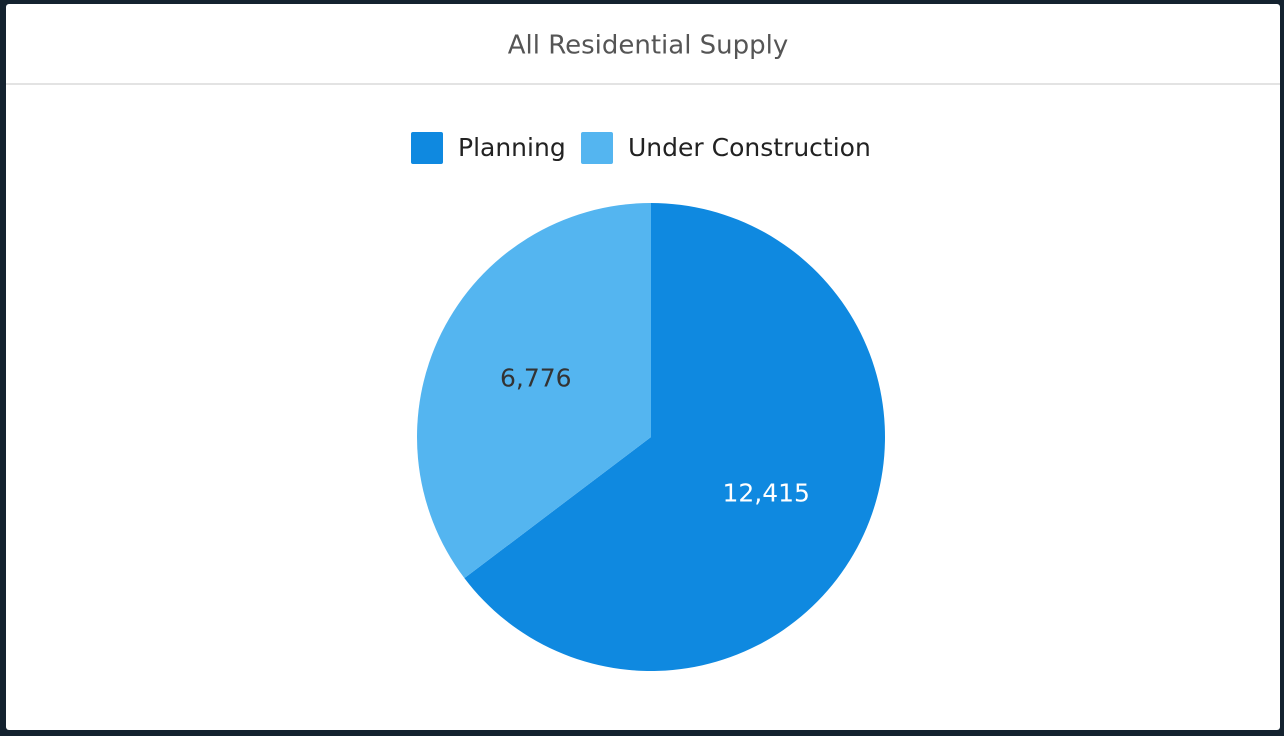 This screenshot has width=1284, height=736. What do you see at coordinates (749, 147) in the screenshot?
I see `legend-label: Under Construction` at bounding box center [749, 147].